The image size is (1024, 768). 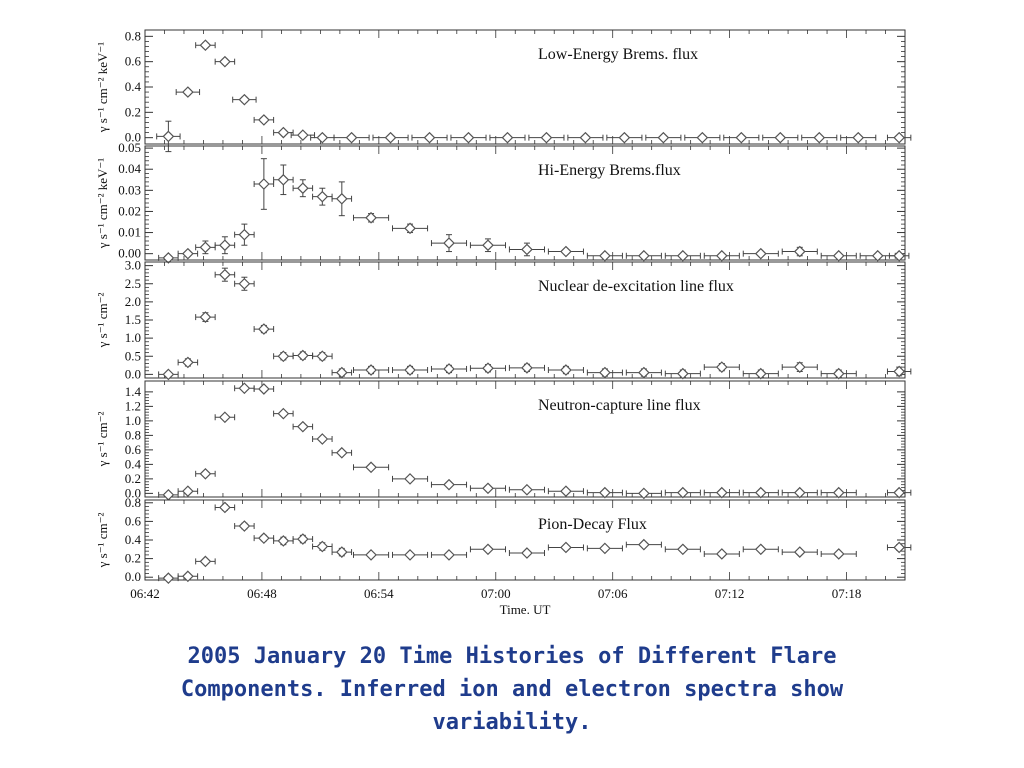 I want to click on y-tick-label: 0.05, so click(x=129, y=147).